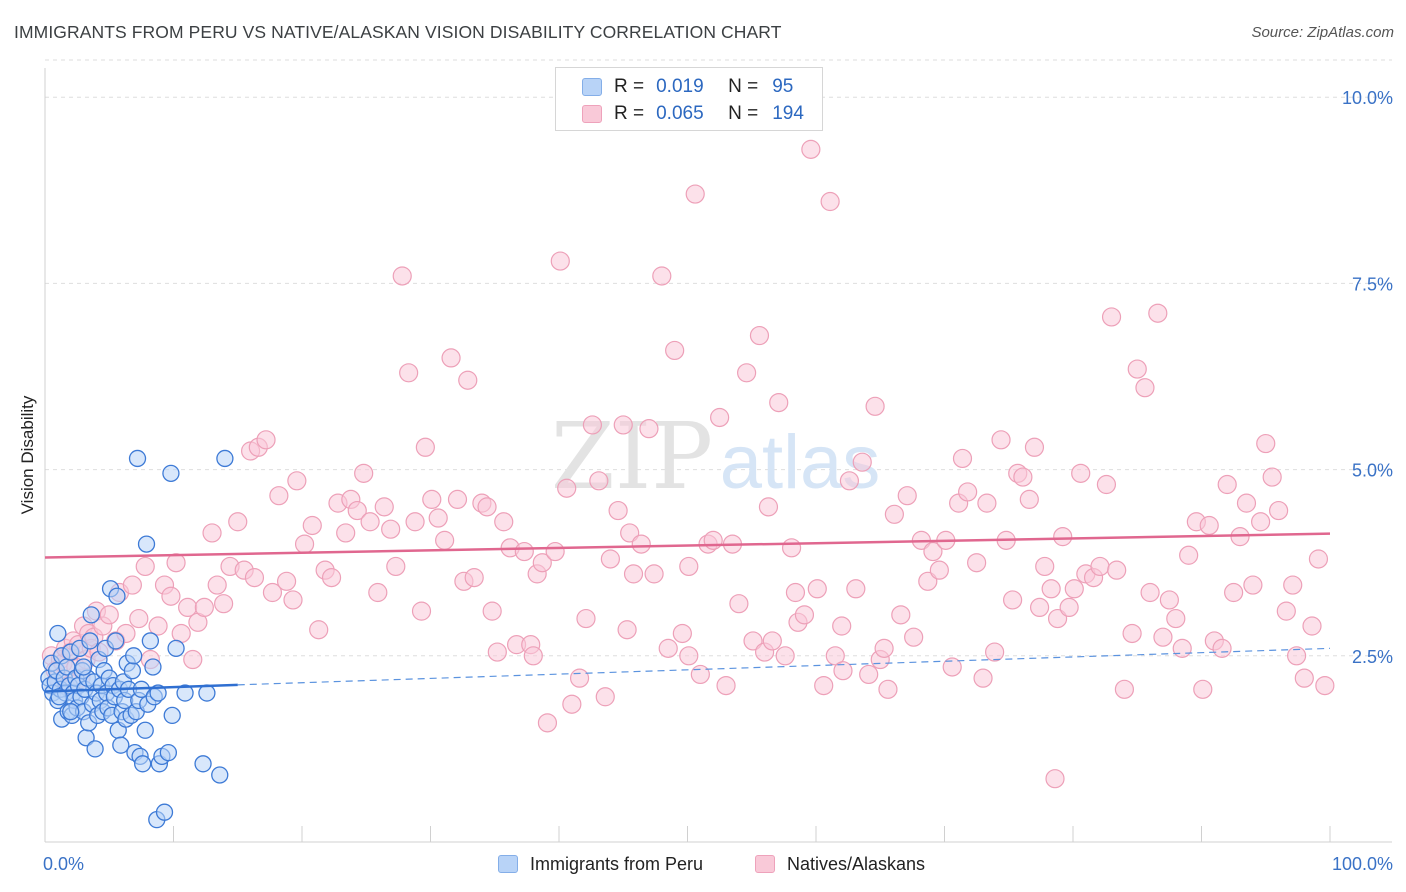 This screenshot has height=892, width=1406. What do you see at coordinates (63, 864) in the screenshot?
I see `x-tick-label-0: 0.0%` at bounding box center [63, 864].